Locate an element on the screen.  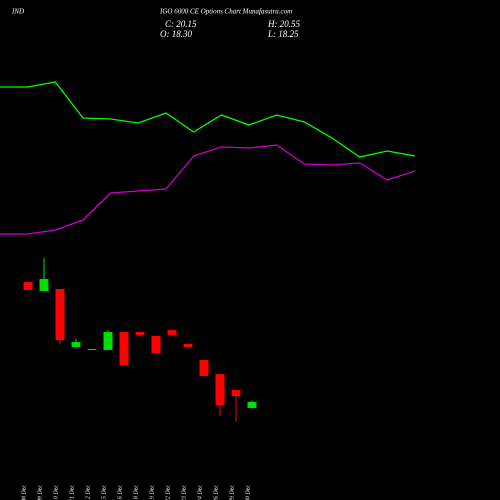
x-tick-label: 26 Dec is located at coordinates (216, 492).